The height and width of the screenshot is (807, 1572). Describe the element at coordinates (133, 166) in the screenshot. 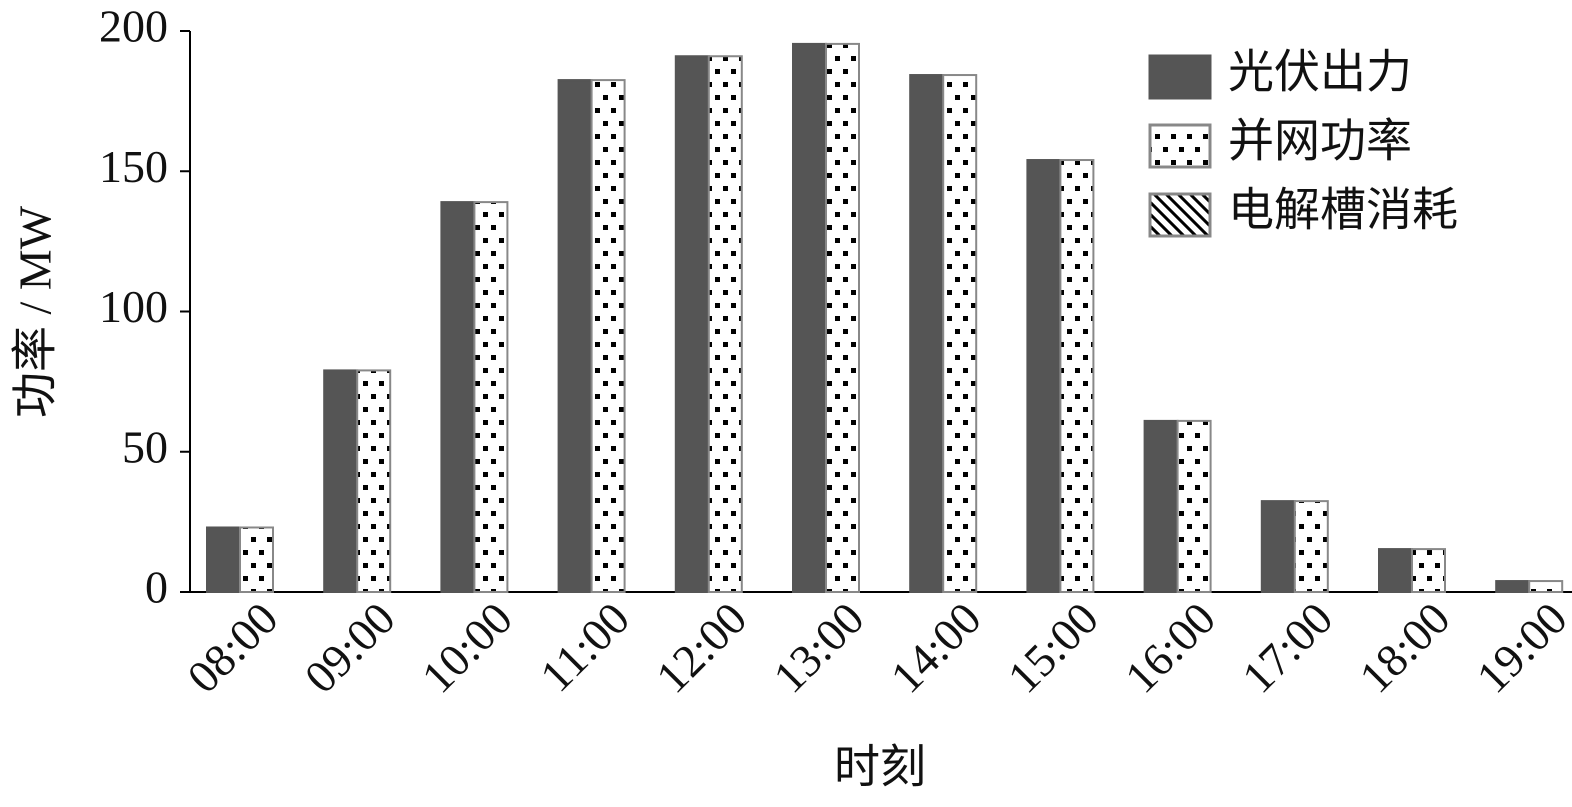

I see `y-tick-label: 150` at that location.